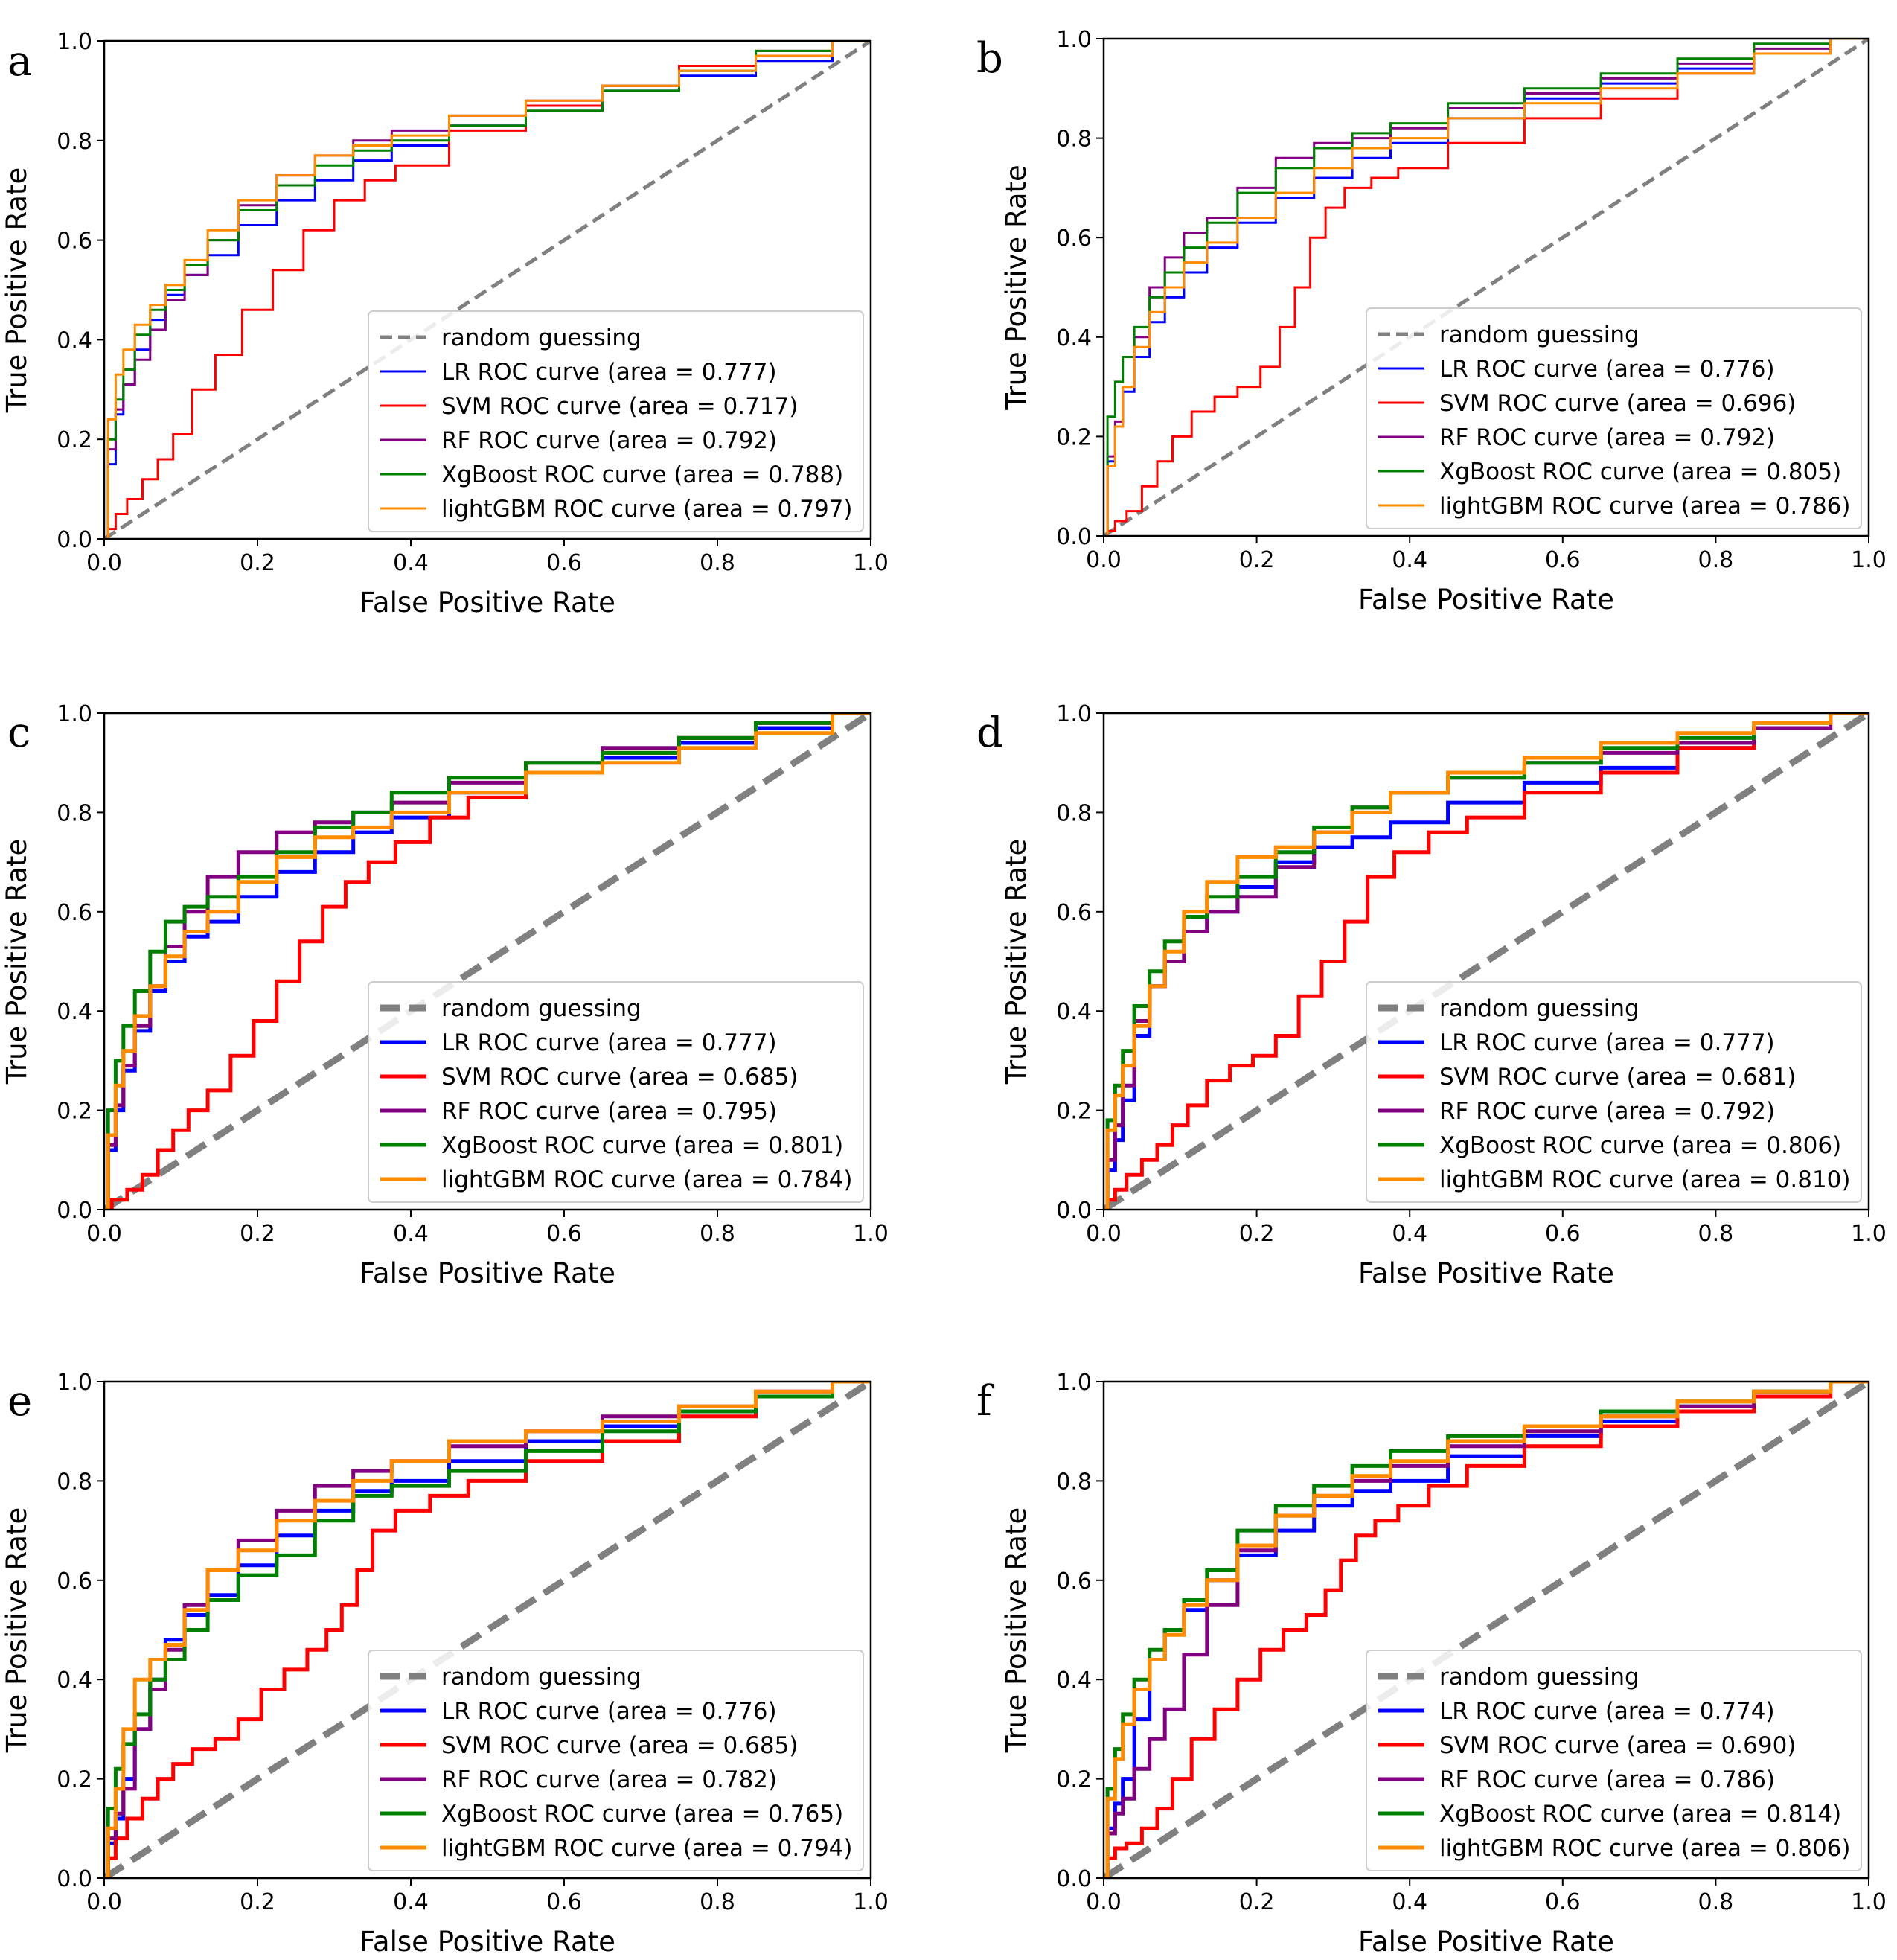 This screenshot has height=1960, width=1897. Describe the element at coordinates (1617, 403) in the screenshot. I see `legend-entry-label: SVM ROC curve (area = 0.696)` at that location.